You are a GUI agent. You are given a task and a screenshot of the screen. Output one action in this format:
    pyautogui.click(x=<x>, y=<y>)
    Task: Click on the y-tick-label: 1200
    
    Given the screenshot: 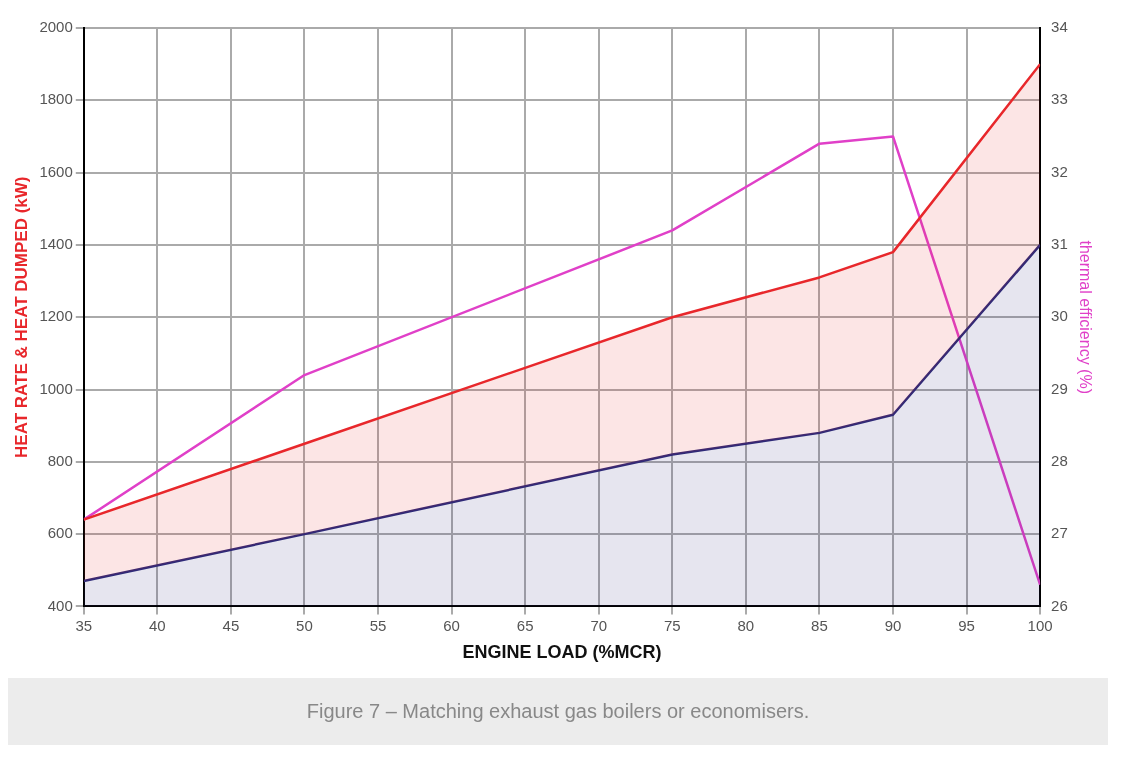 What is the action you would take?
    pyautogui.click(x=56, y=316)
    